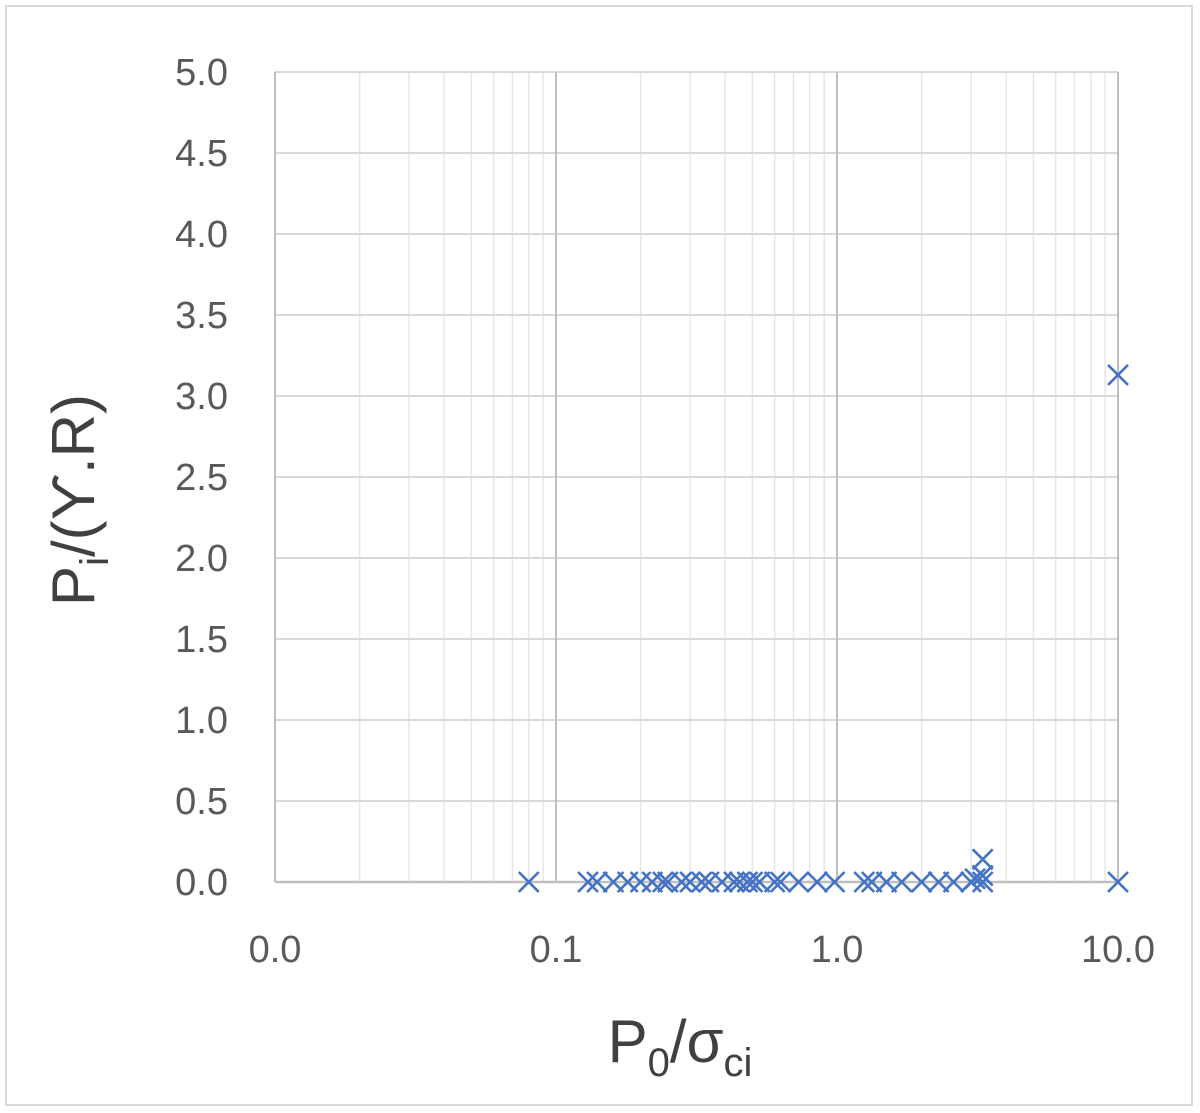  I want to click on y-tick-label: 0.5, so click(201, 802).